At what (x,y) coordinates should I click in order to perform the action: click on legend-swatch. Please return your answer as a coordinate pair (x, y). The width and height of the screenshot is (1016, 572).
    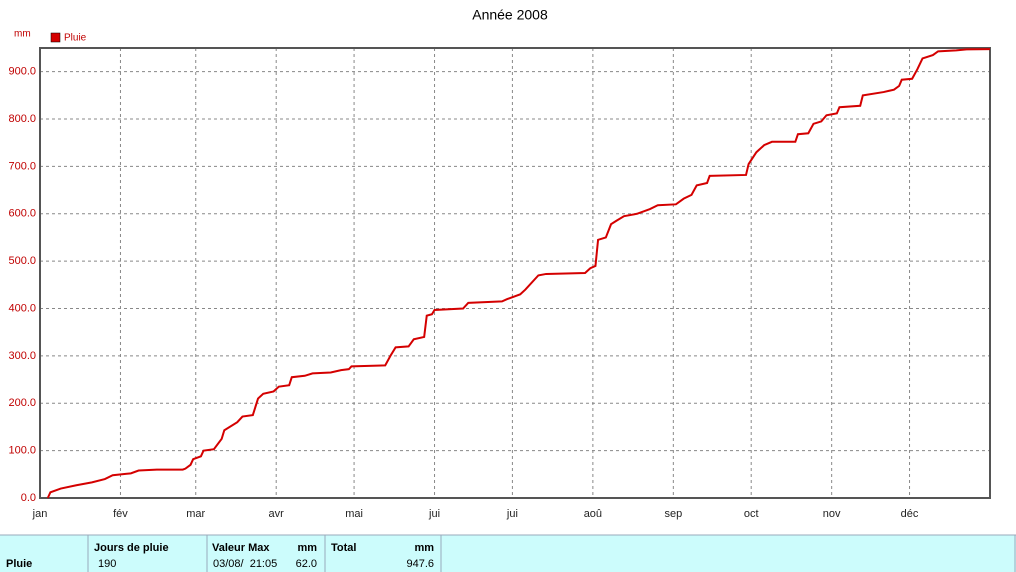
    Looking at the image, I should click on (55, 37).